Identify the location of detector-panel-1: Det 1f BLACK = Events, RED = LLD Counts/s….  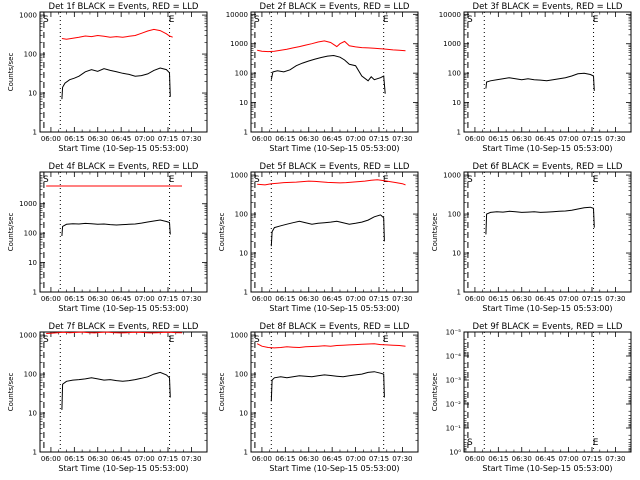
(107, 77).